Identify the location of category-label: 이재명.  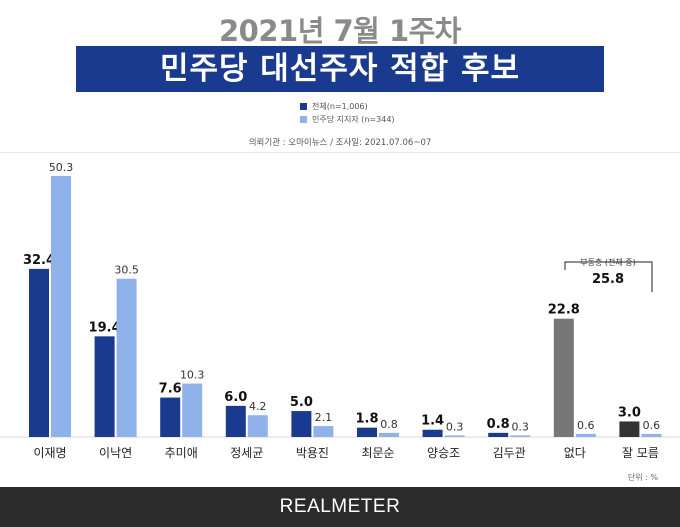
(49, 453).